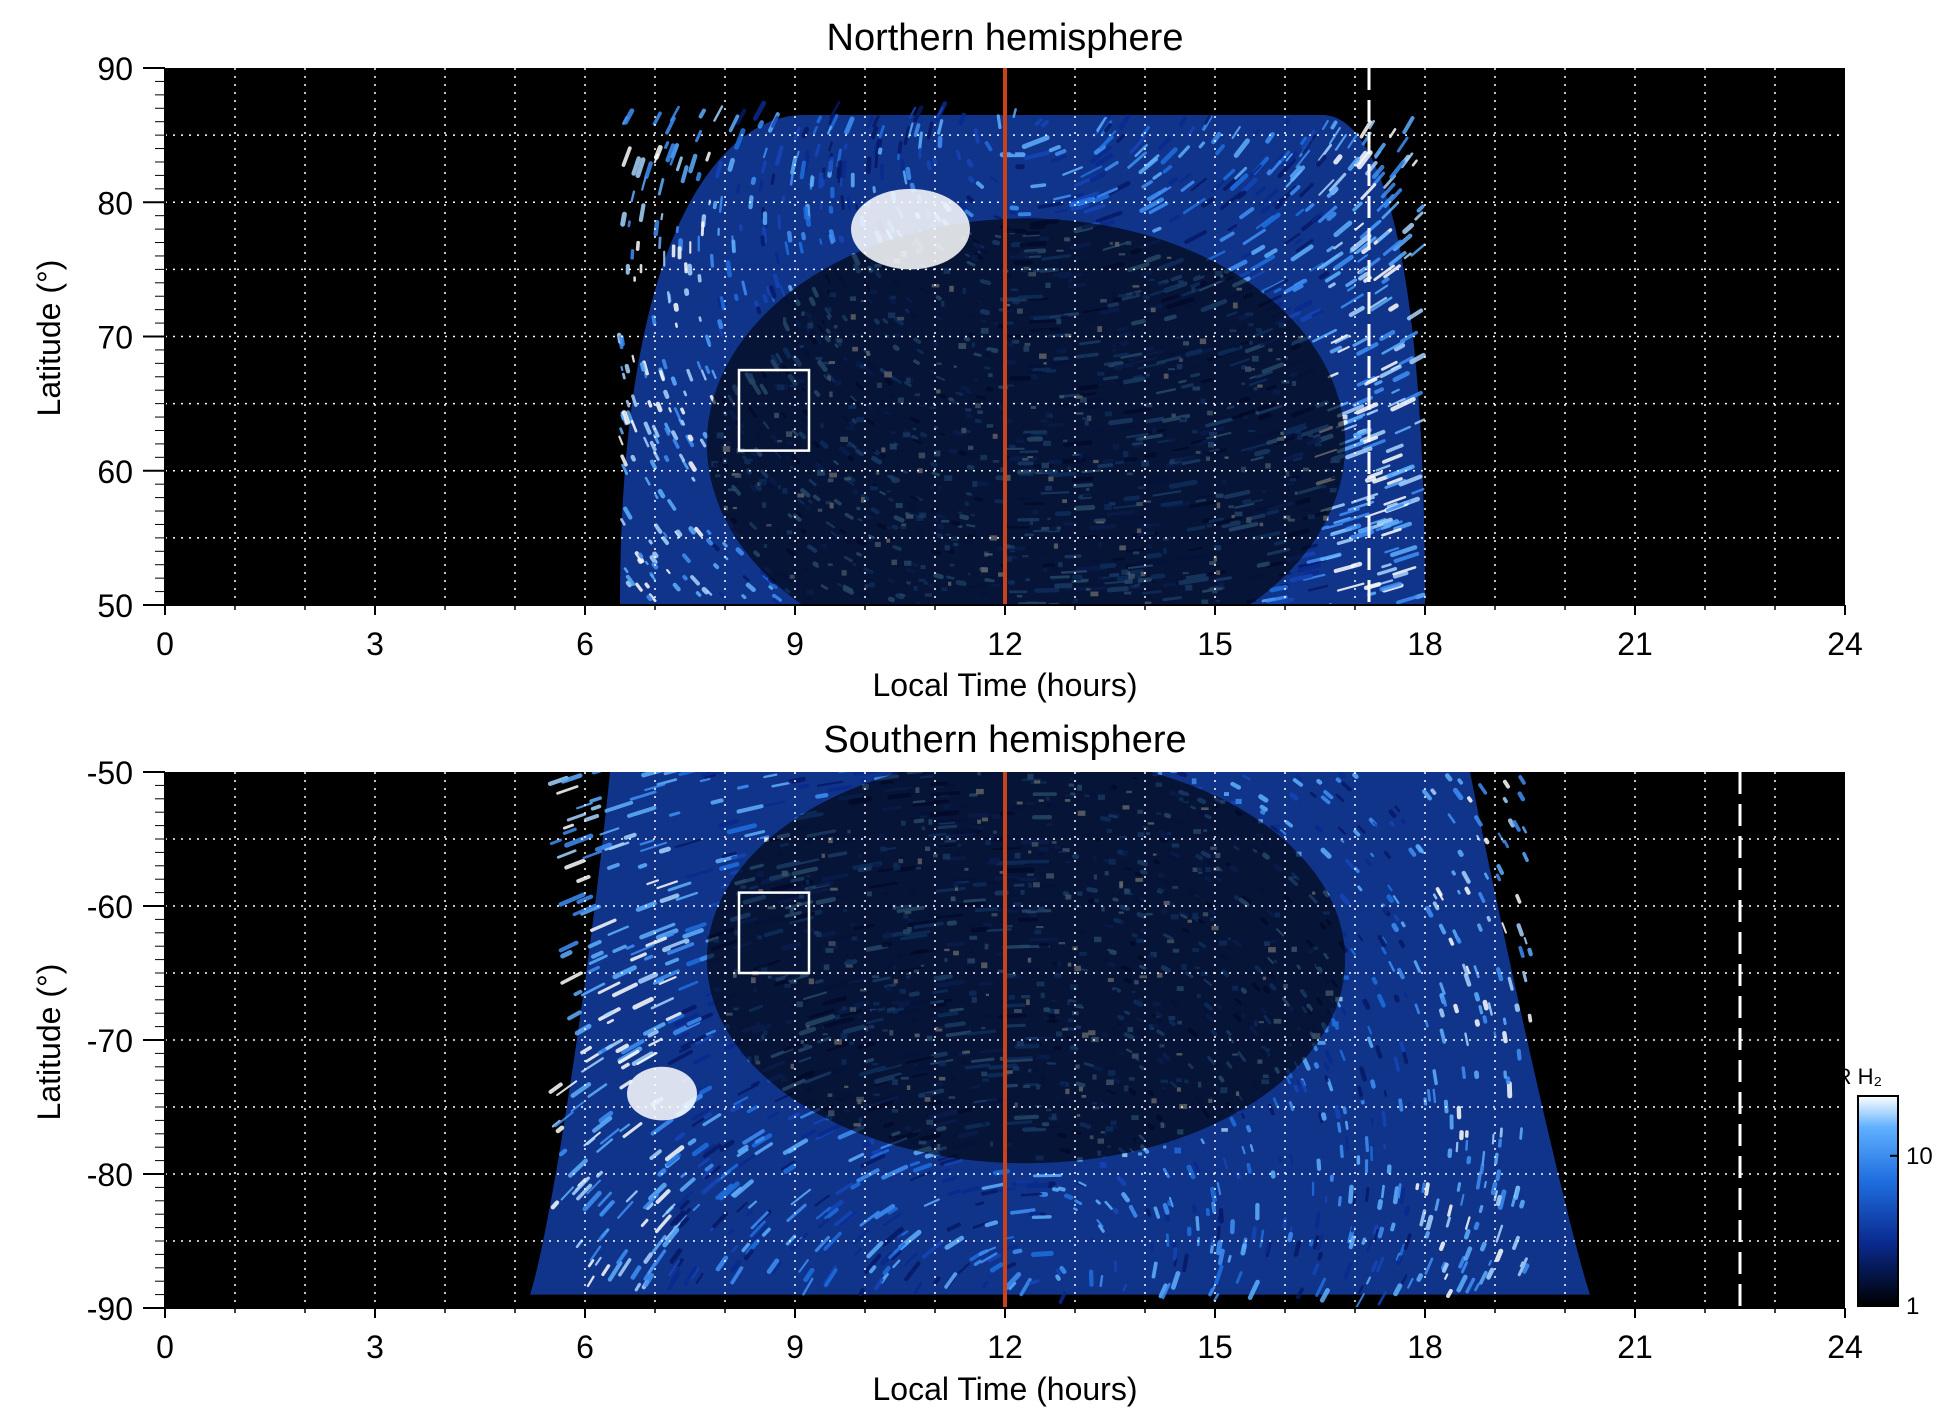 The image size is (1950, 1423). What do you see at coordinates (1004, 740) in the screenshot?
I see `south-title: Southern hemisphere` at bounding box center [1004, 740].